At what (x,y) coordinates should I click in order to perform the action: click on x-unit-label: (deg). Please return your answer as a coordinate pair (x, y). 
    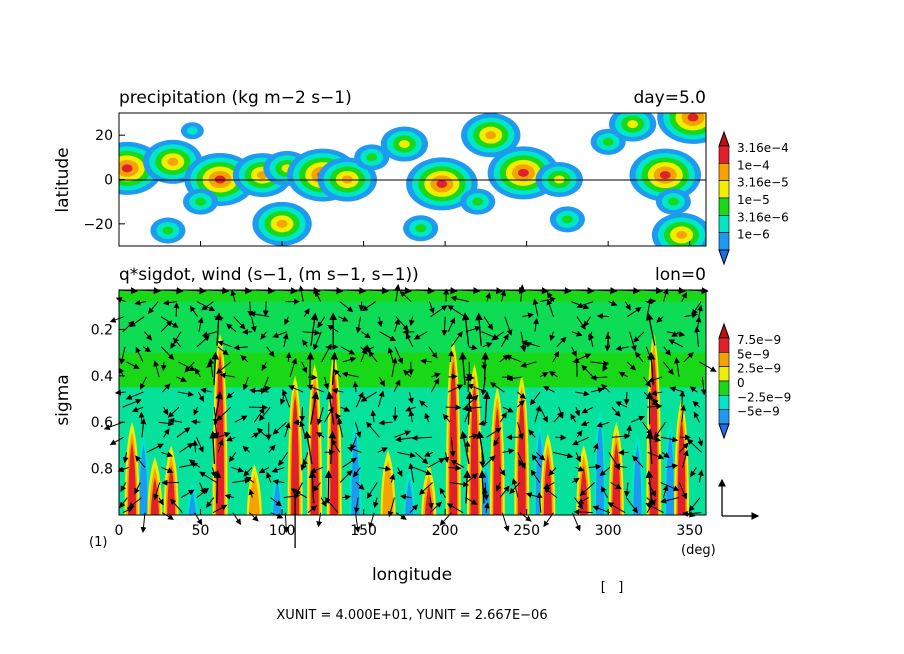
    Looking at the image, I should click on (698, 550).